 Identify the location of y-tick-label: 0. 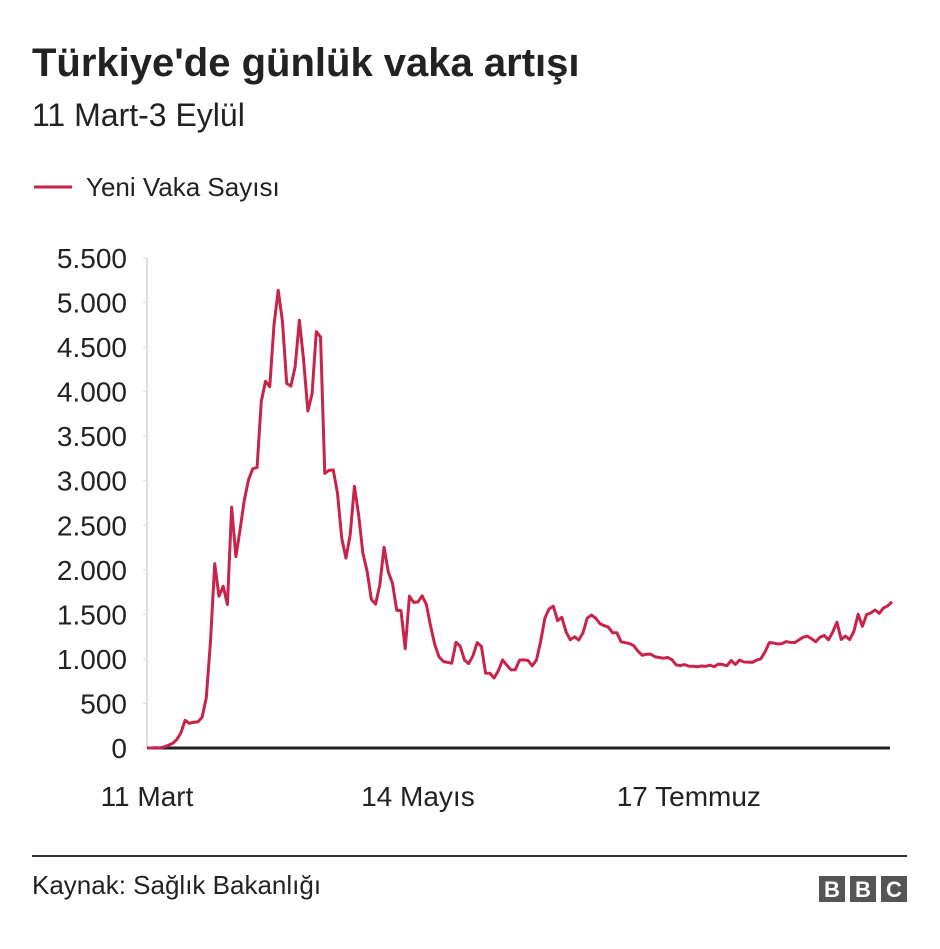
(119, 748).